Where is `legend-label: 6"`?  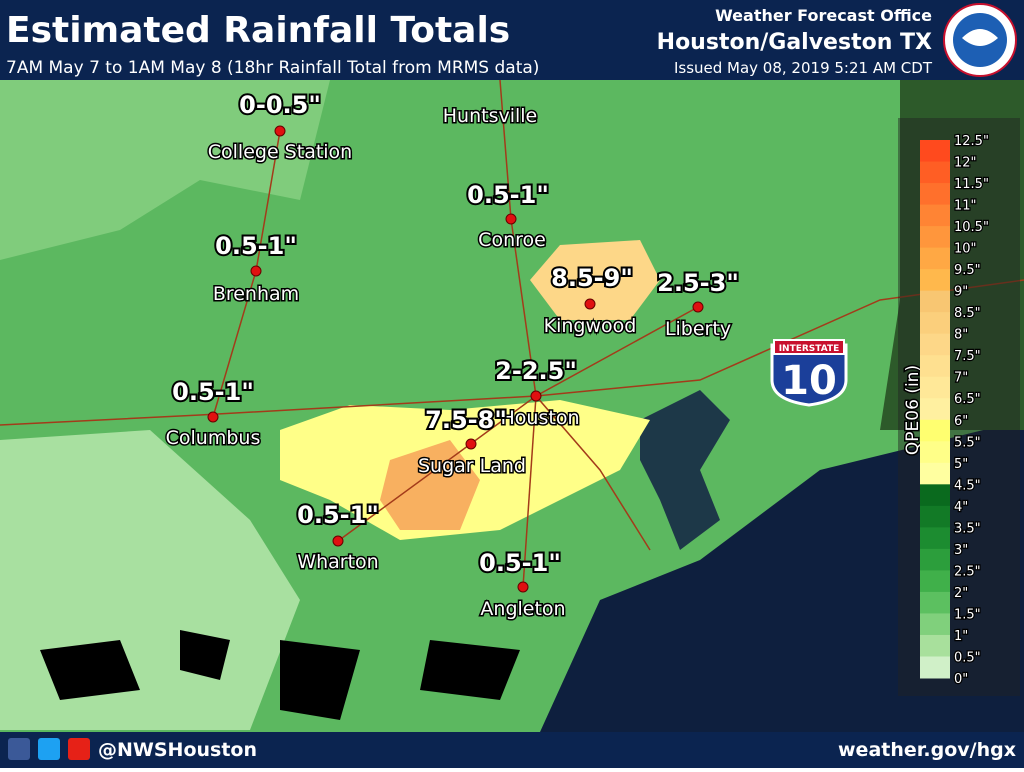
legend-label: 6" is located at coordinates (961, 421).